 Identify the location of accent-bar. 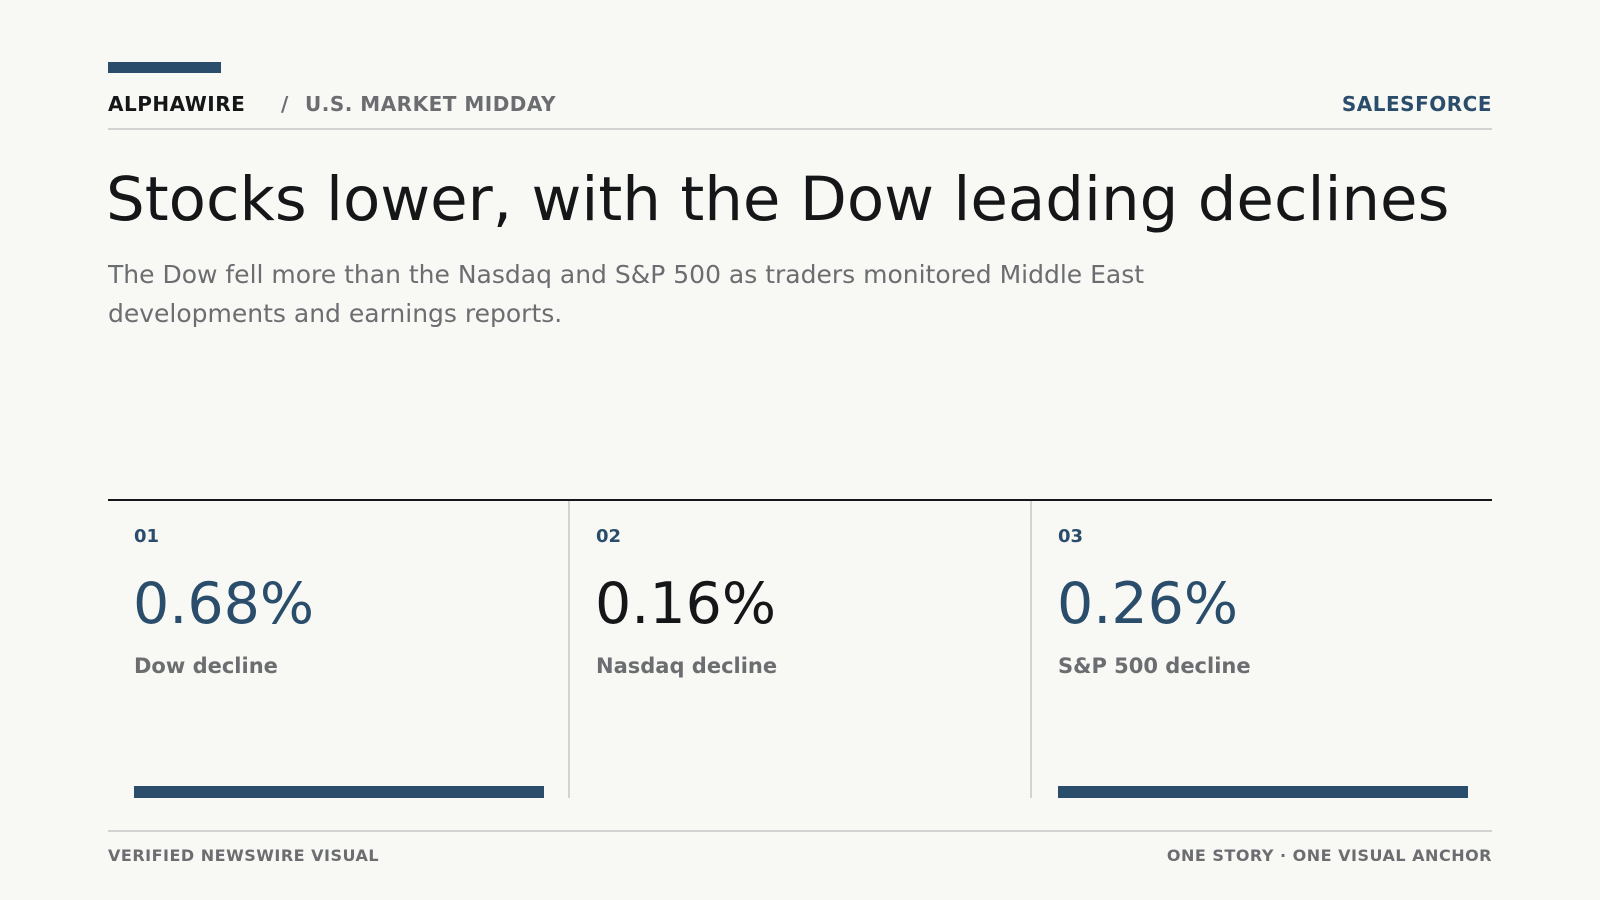
(164, 67).